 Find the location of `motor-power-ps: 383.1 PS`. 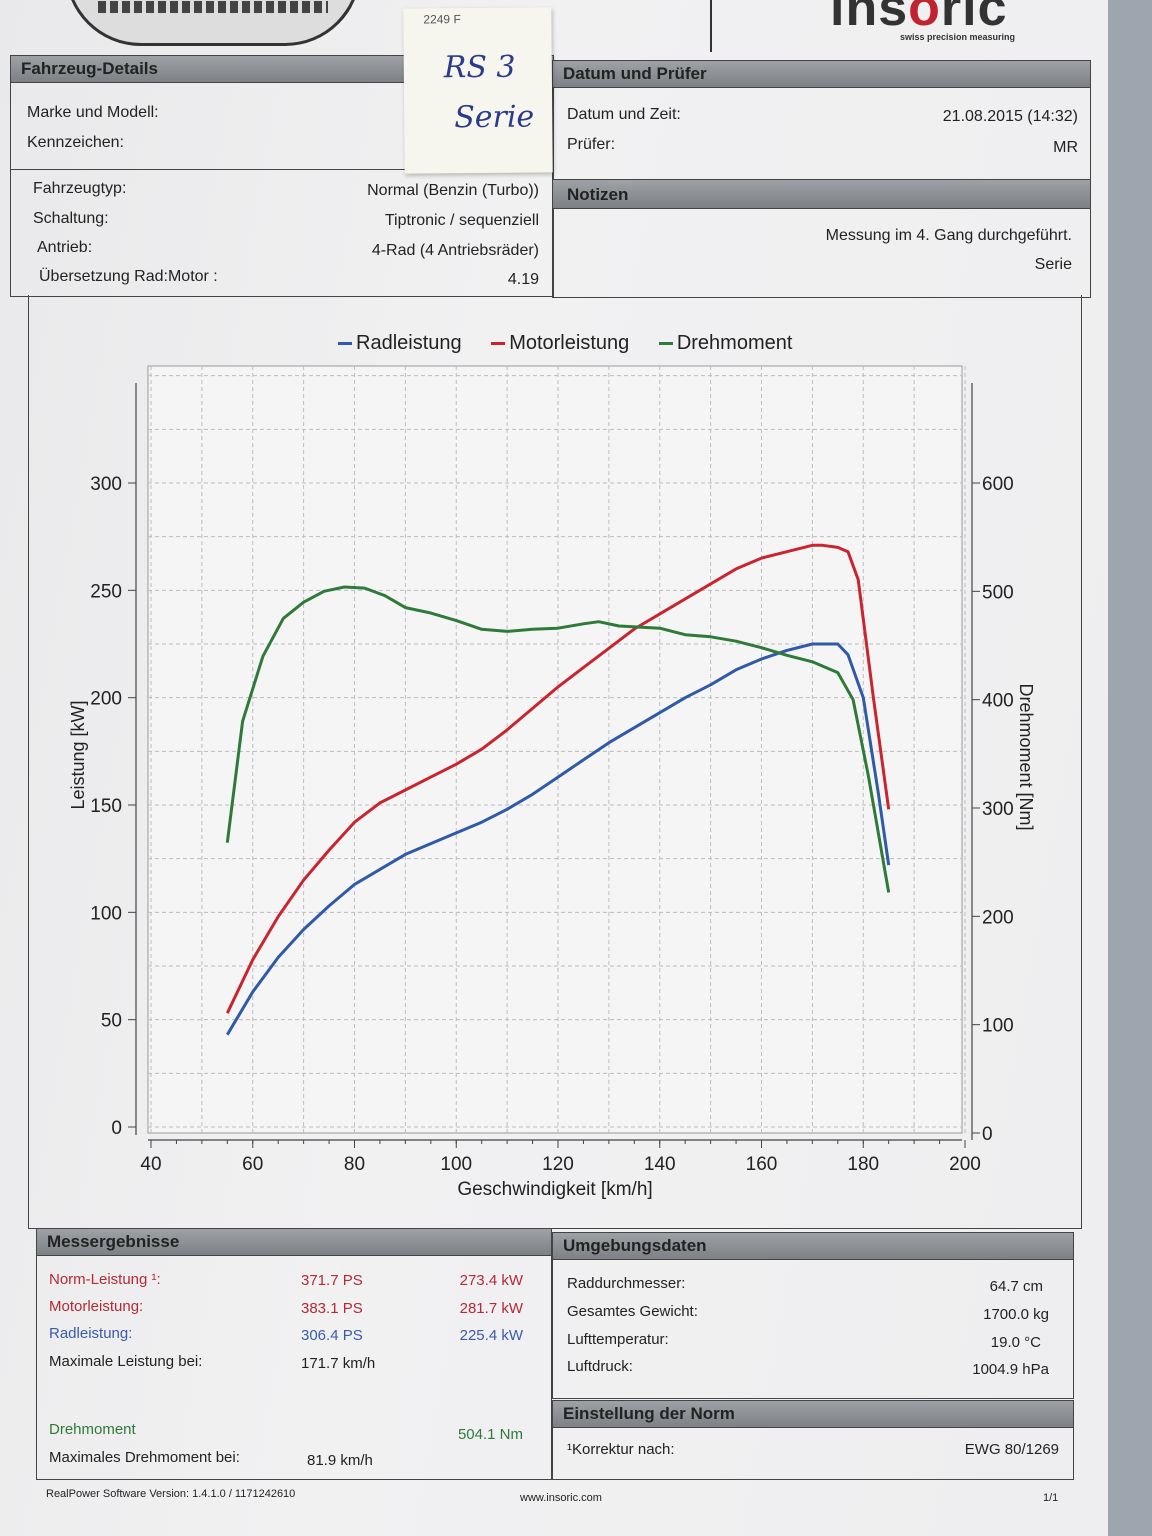

motor-power-ps: 383.1 PS is located at coordinates (332, 1308).